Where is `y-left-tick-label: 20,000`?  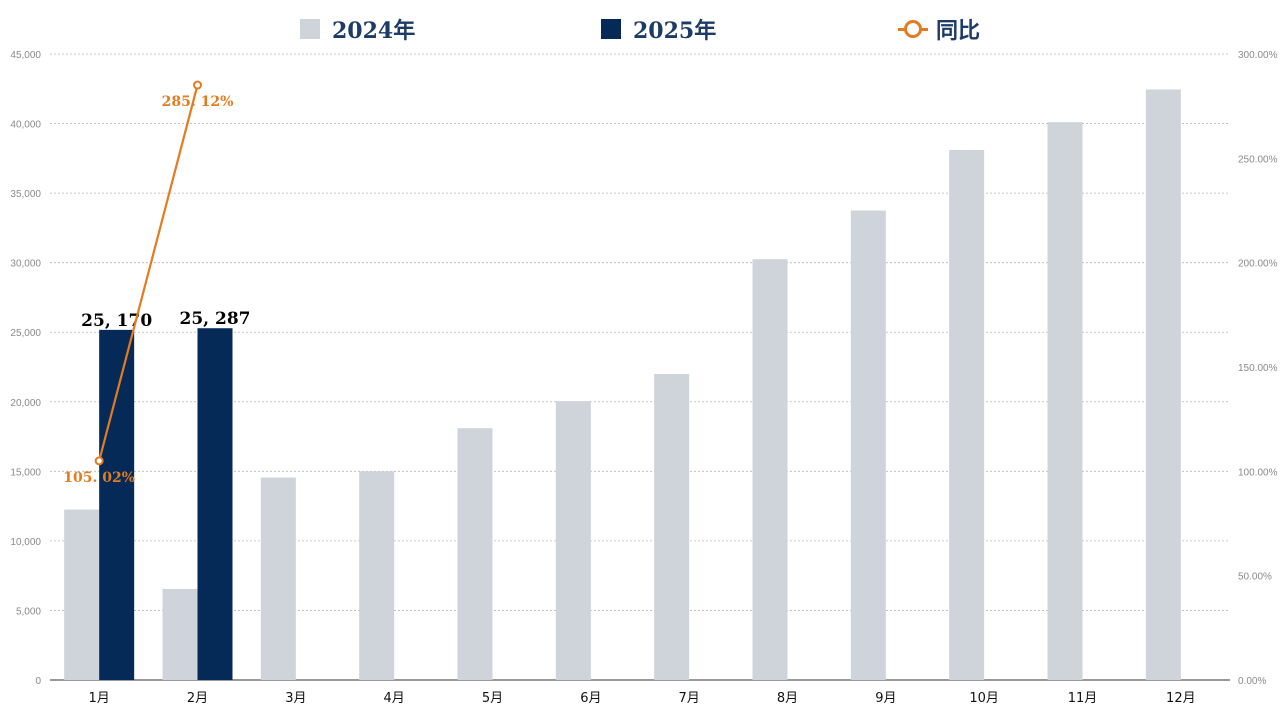 y-left-tick-label: 20,000 is located at coordinates (25, 403).